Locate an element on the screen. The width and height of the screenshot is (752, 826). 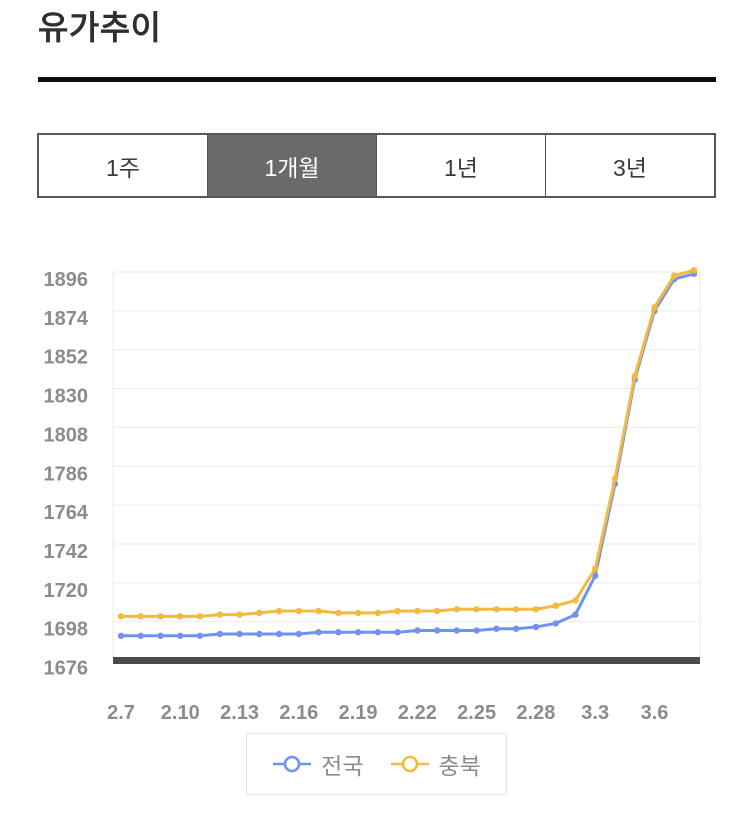
chart-legend: 전국 충북 is located at coordinates (376, 764).